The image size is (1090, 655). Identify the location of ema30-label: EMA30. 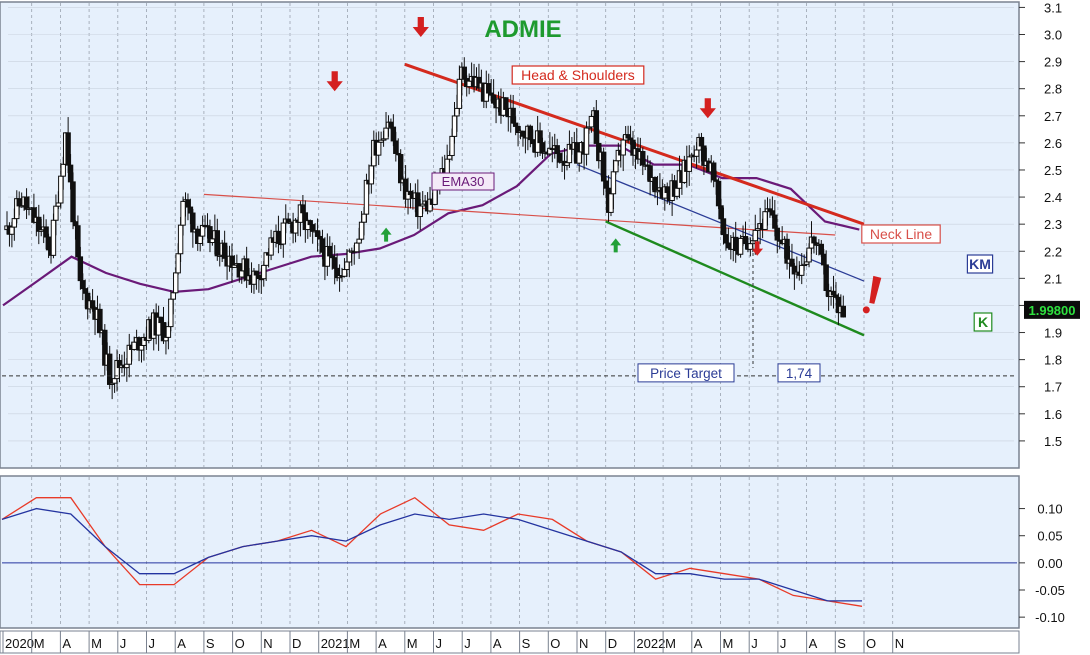
(463, 181).